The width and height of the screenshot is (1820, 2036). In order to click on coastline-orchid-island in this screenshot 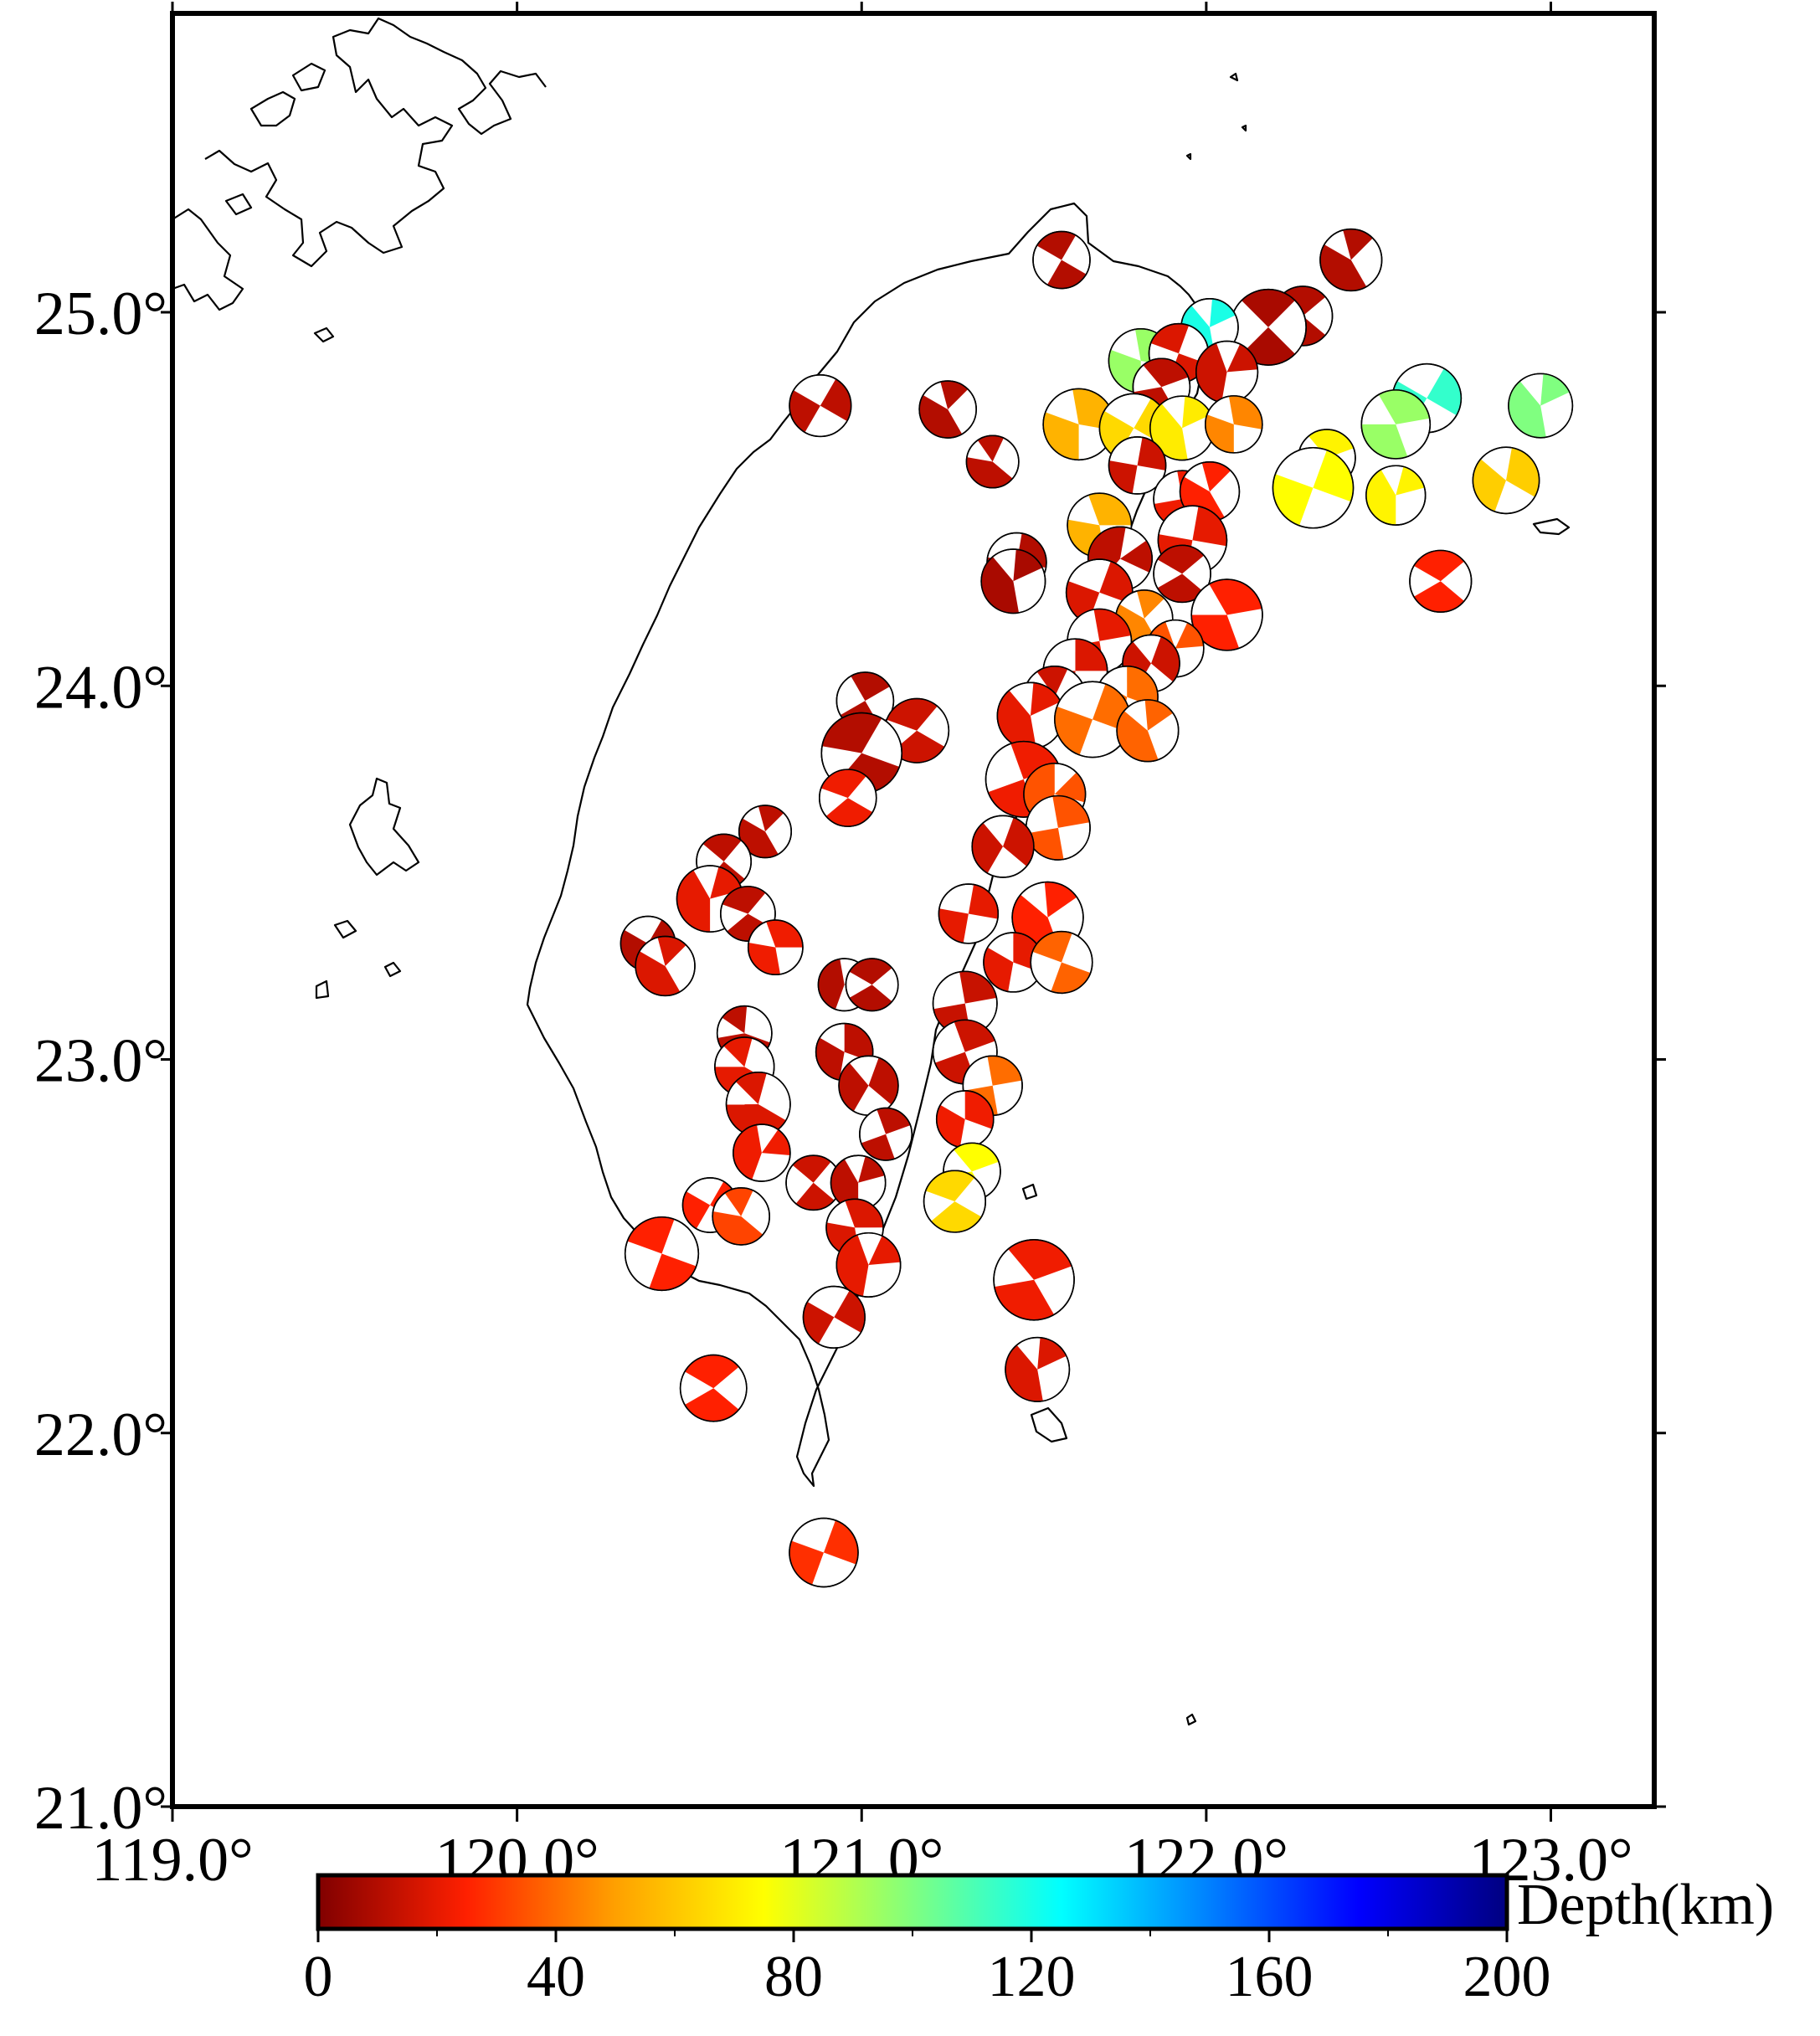, I will do `click(1049, 1425)`.